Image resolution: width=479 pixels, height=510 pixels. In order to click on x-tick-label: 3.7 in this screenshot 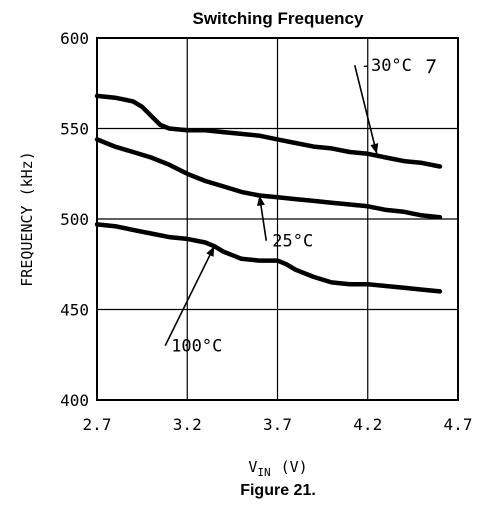, I will do `click(277, 424)`.